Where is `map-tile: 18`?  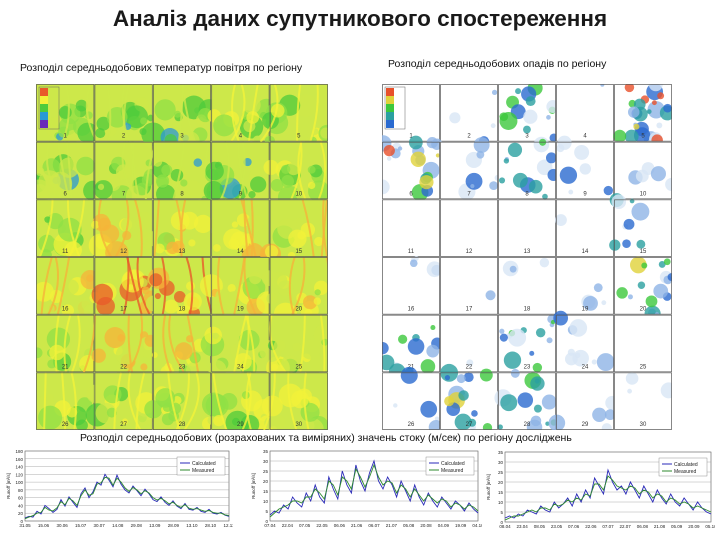 map-tile: 18 is located at coordinates (527, 286).